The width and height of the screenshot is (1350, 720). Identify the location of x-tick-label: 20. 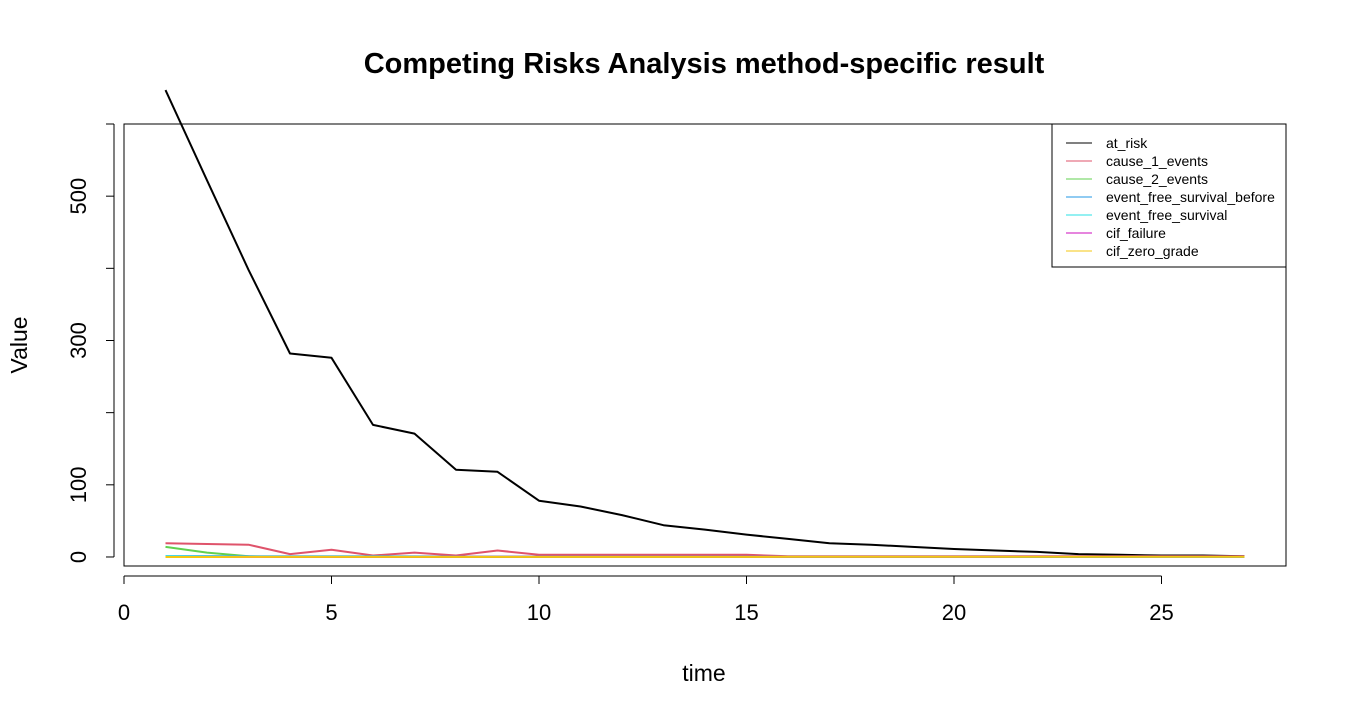
(954, 612).